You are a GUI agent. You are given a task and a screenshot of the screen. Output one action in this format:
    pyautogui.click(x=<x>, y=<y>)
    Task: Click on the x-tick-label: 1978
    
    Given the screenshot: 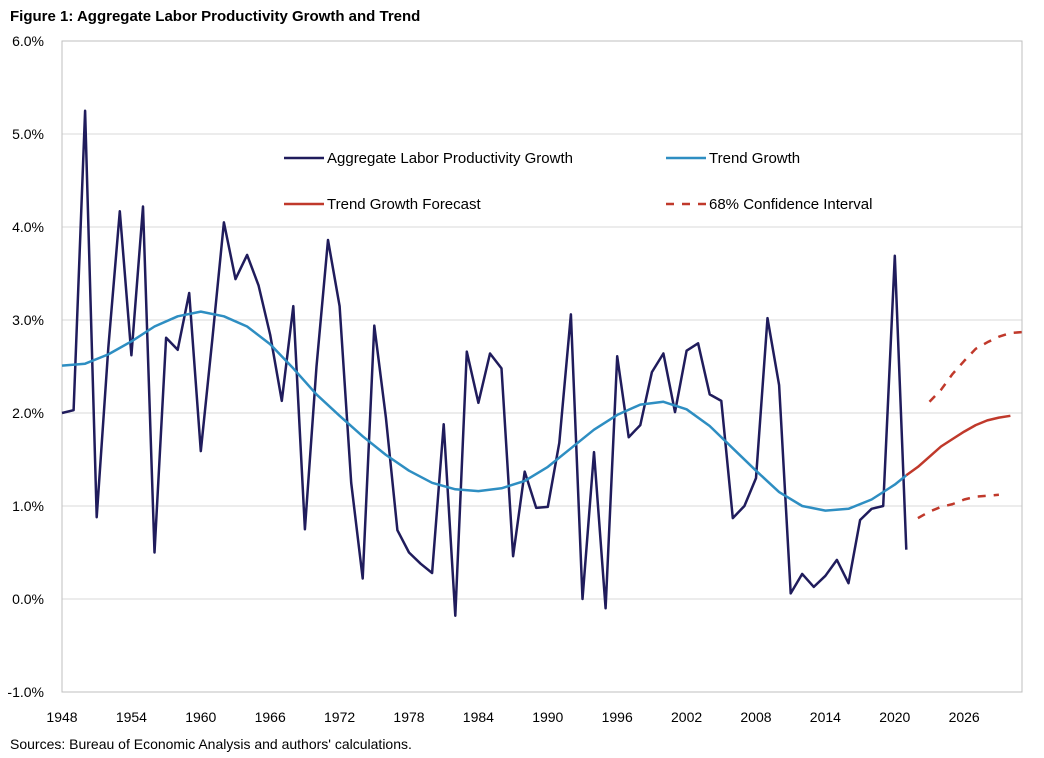 What is the action you would take?
    pyautogui.click(x=408, y=717)
    